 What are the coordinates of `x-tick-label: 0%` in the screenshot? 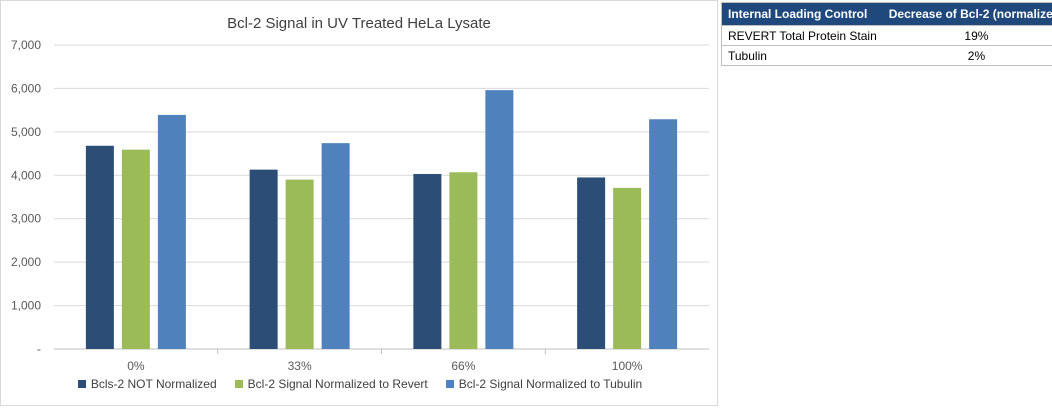 It's located at (136, 366).